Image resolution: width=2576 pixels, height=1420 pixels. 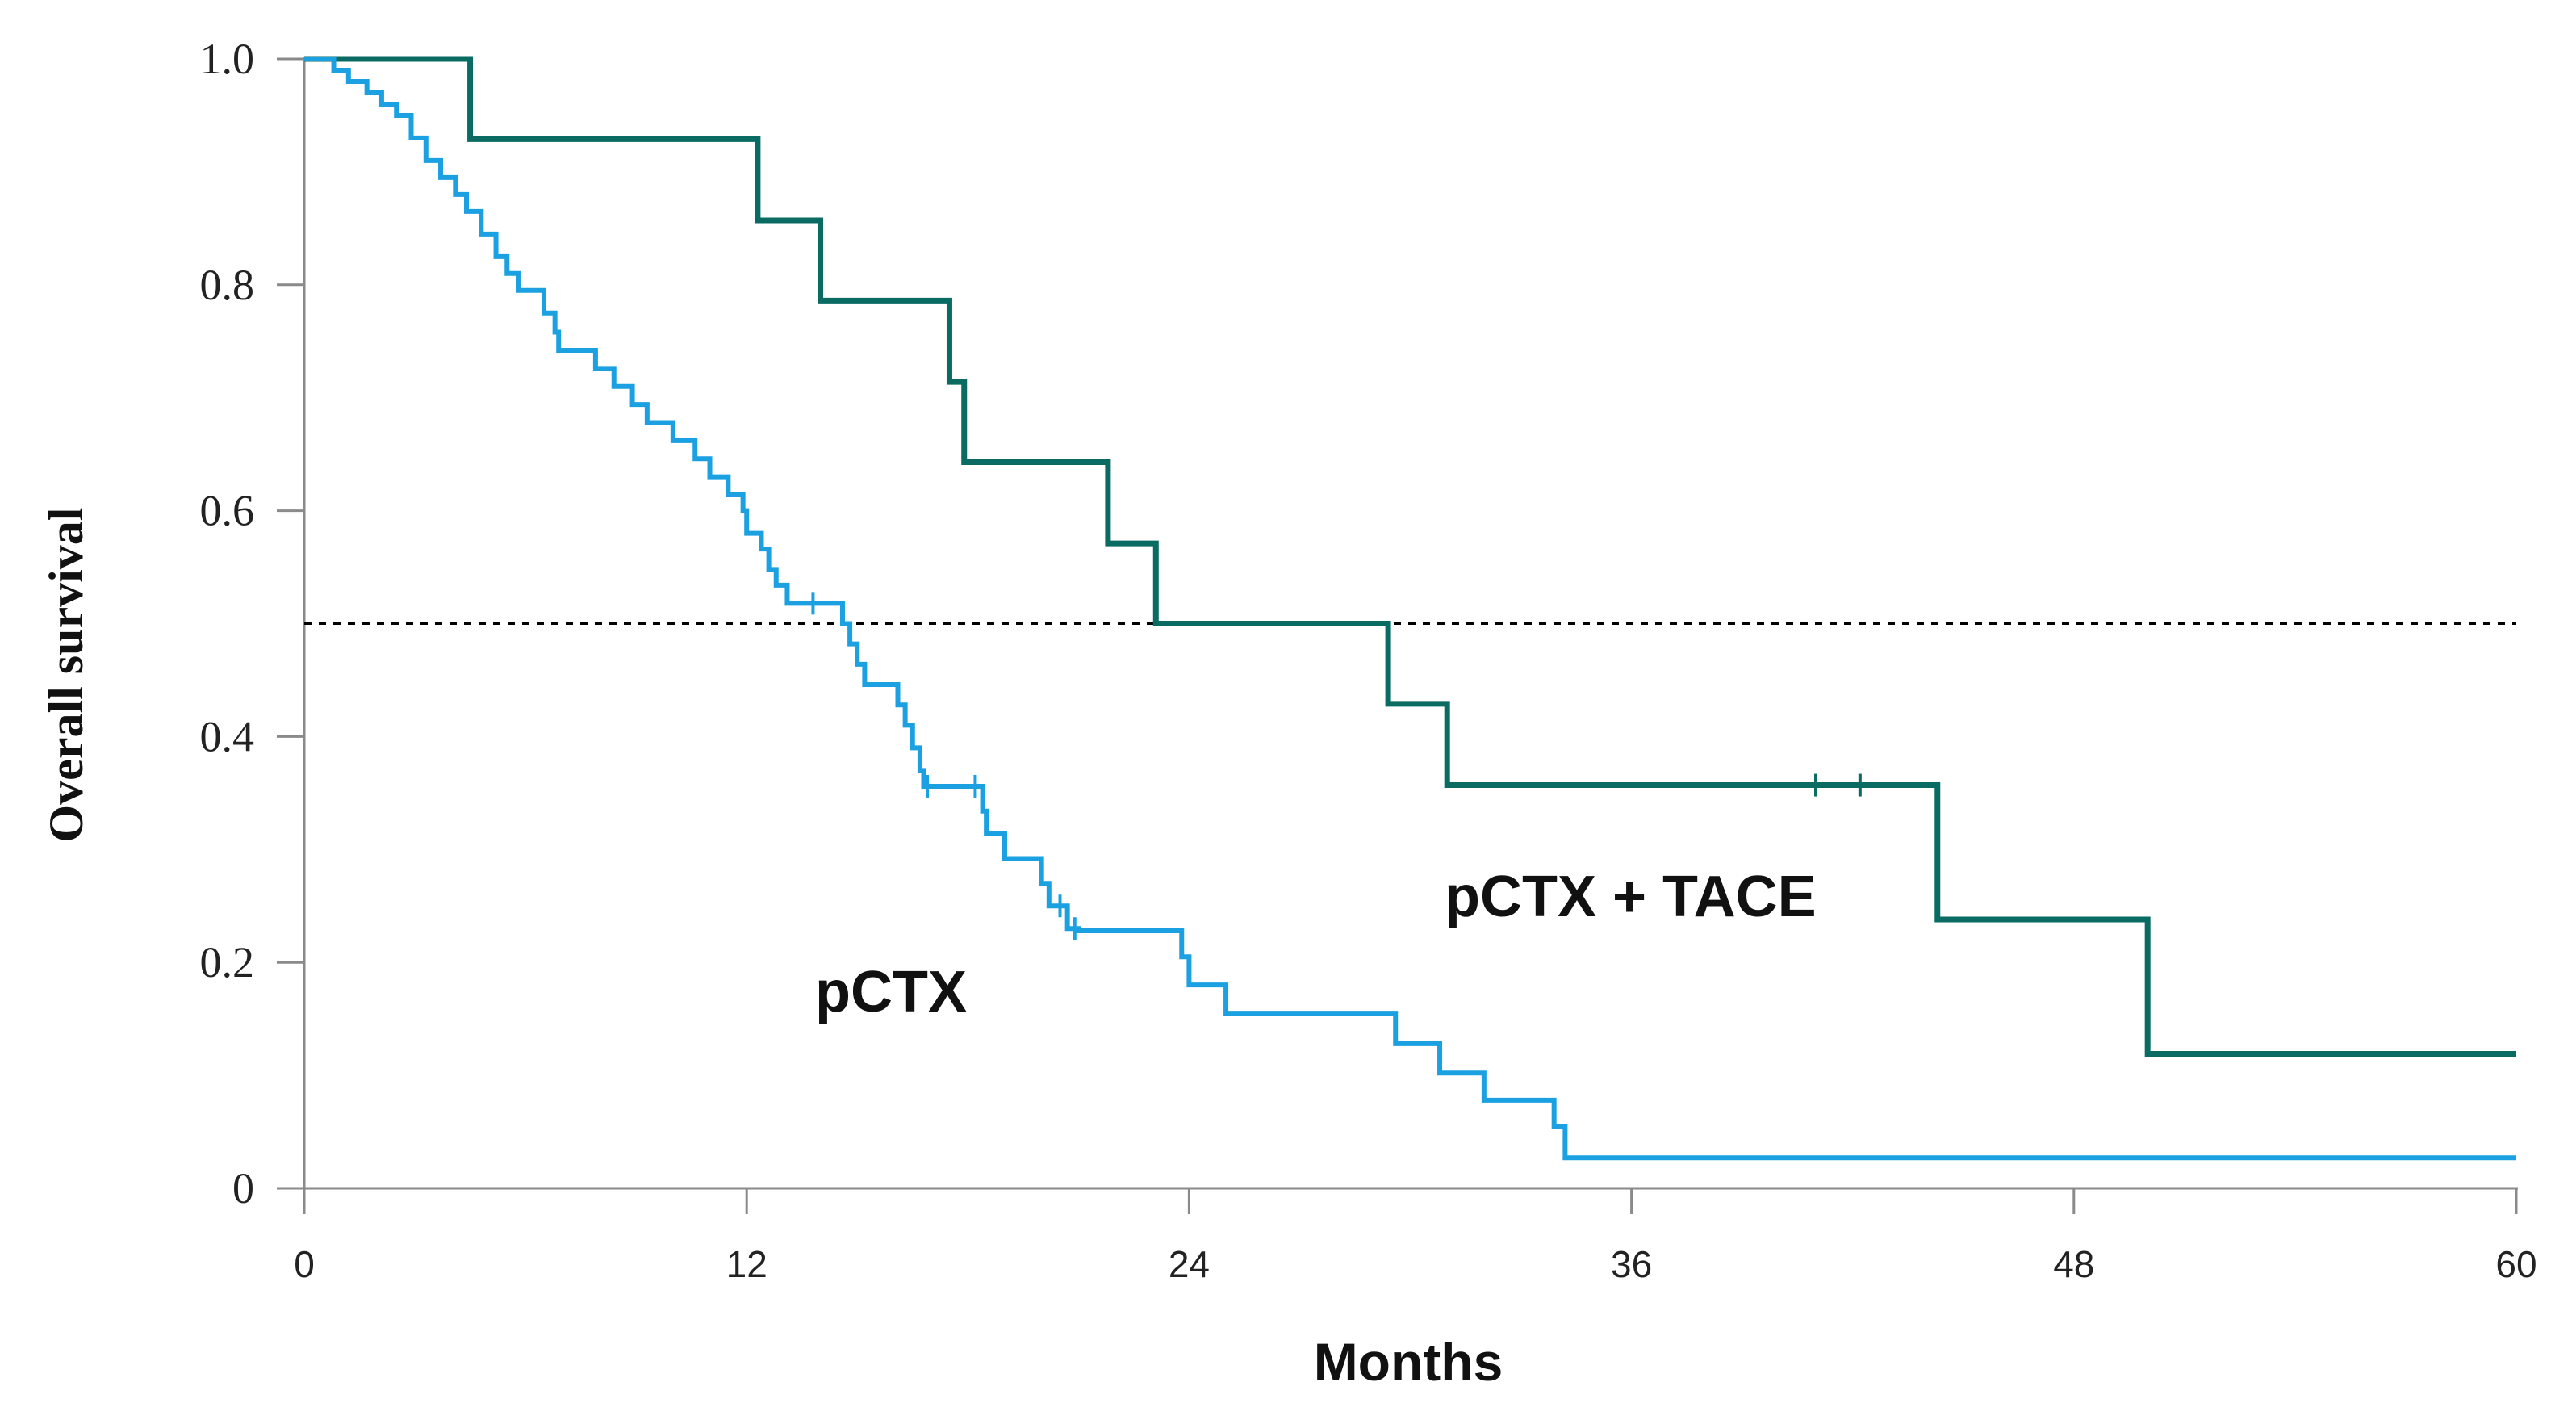 I want to click on x-axis-label: Months, so click(x=1408, y=1362).